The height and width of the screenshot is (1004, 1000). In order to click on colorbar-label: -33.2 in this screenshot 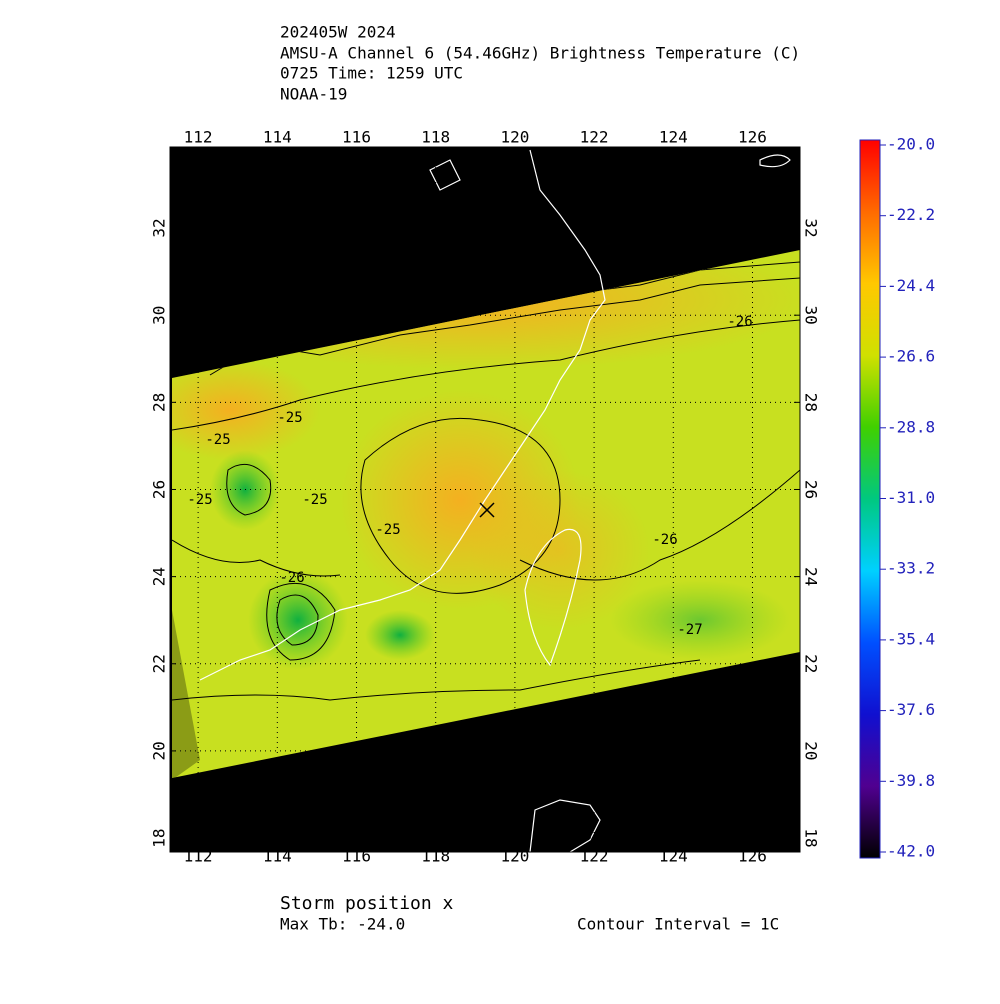, I will do `click(911, 568)`.